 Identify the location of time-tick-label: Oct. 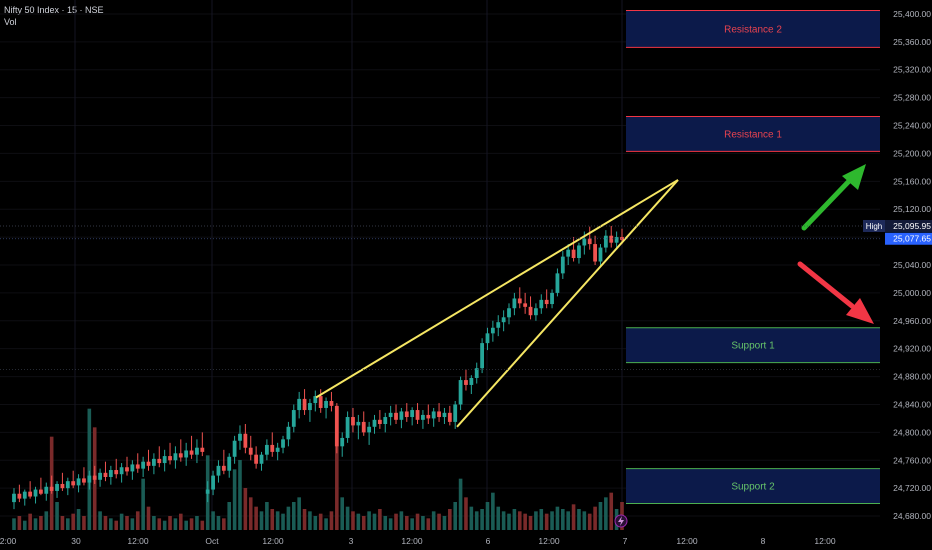
(212, 541).